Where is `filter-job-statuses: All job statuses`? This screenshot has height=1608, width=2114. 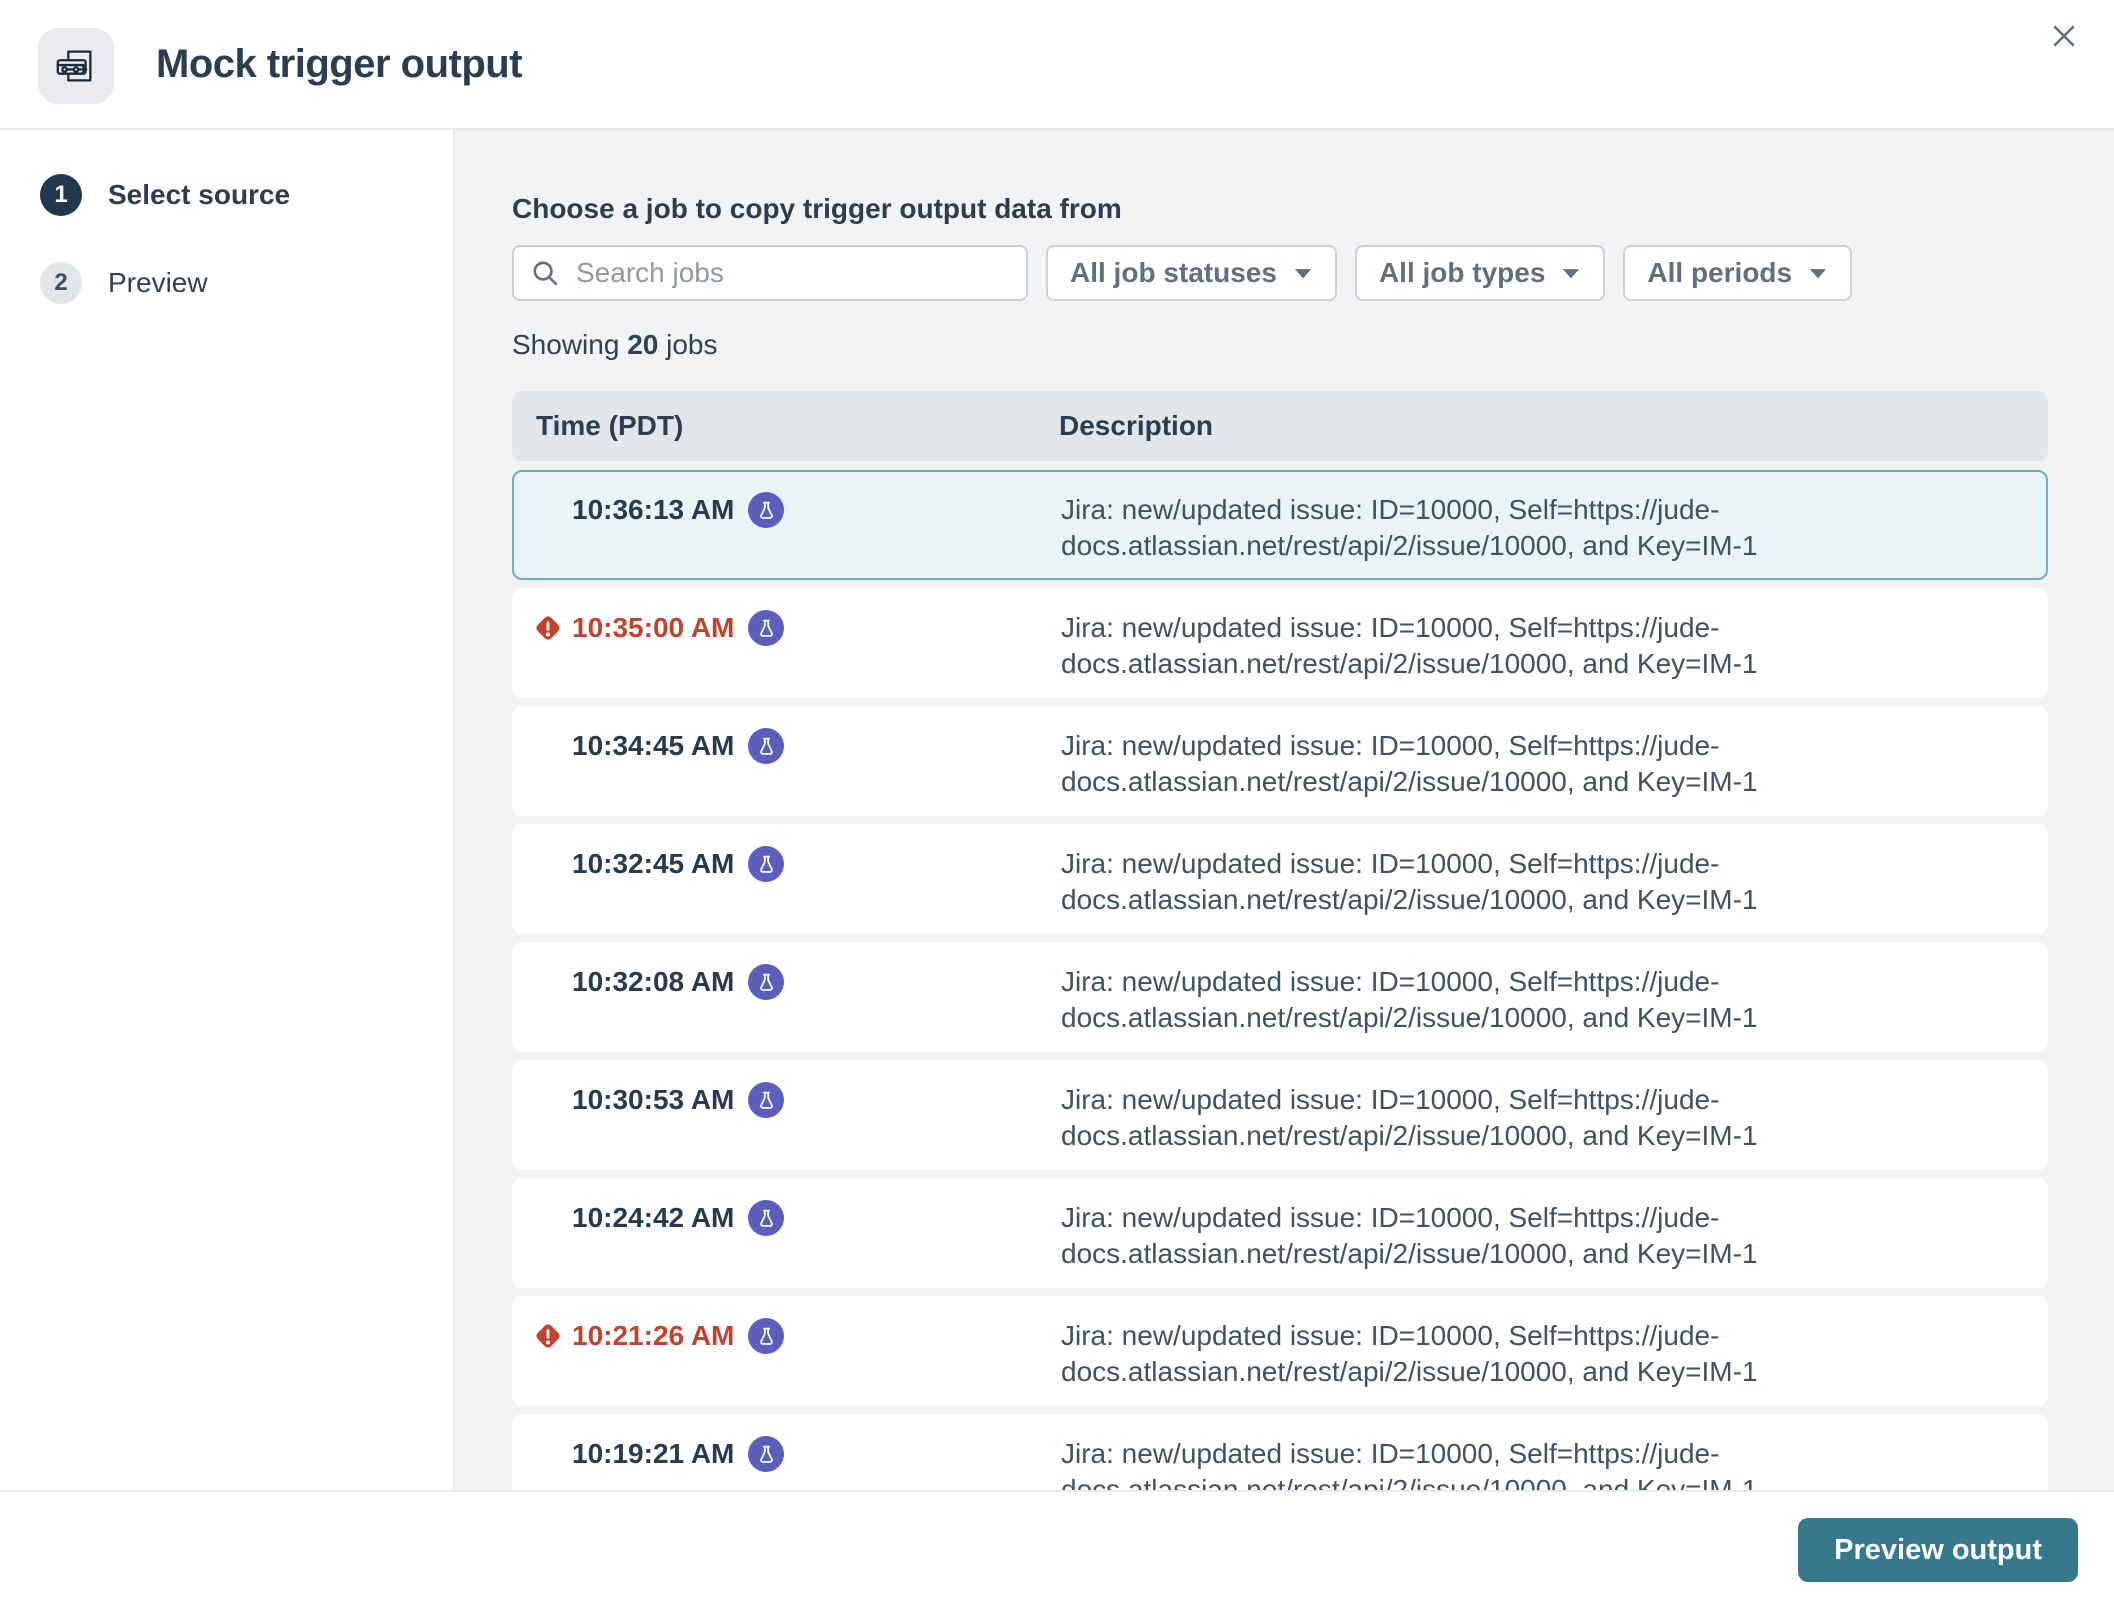 filter-job-statuses: All job statuses is located at coordinates (1191, 273).